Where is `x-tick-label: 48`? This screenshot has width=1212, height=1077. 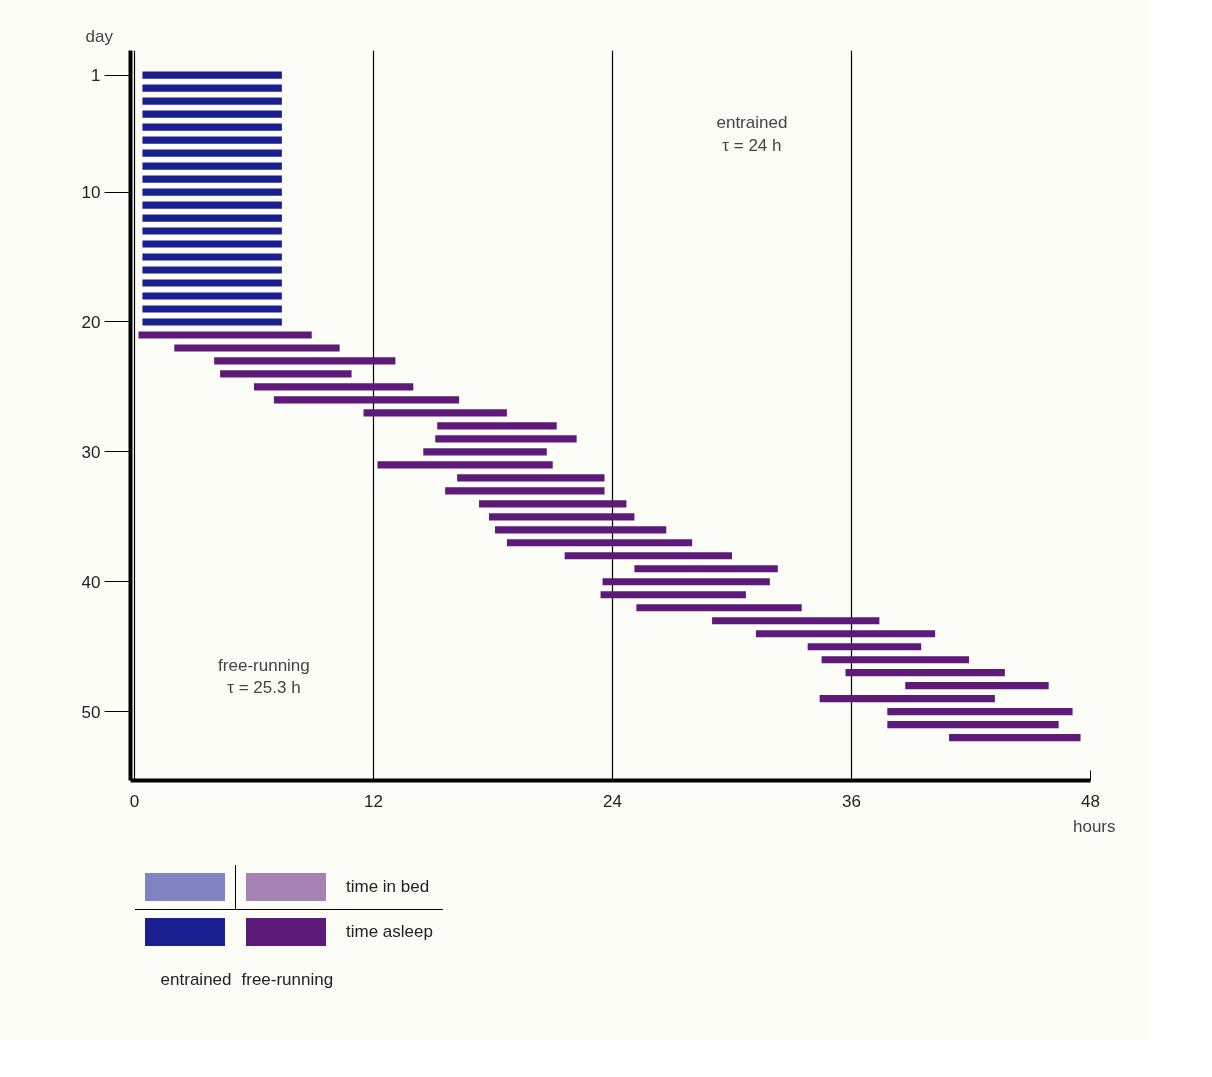
x-tick-label: 48 is located at coordinates (1090, 801).